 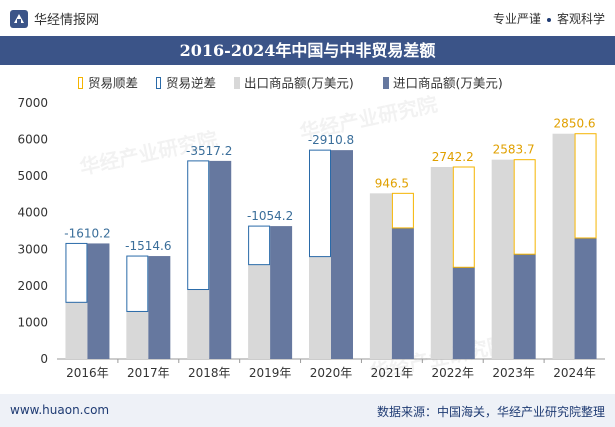 What do you see at coordinates (32, 286) in the screenshot?
I see `y-tick-label: 2000` at bounding box center [32, 286].